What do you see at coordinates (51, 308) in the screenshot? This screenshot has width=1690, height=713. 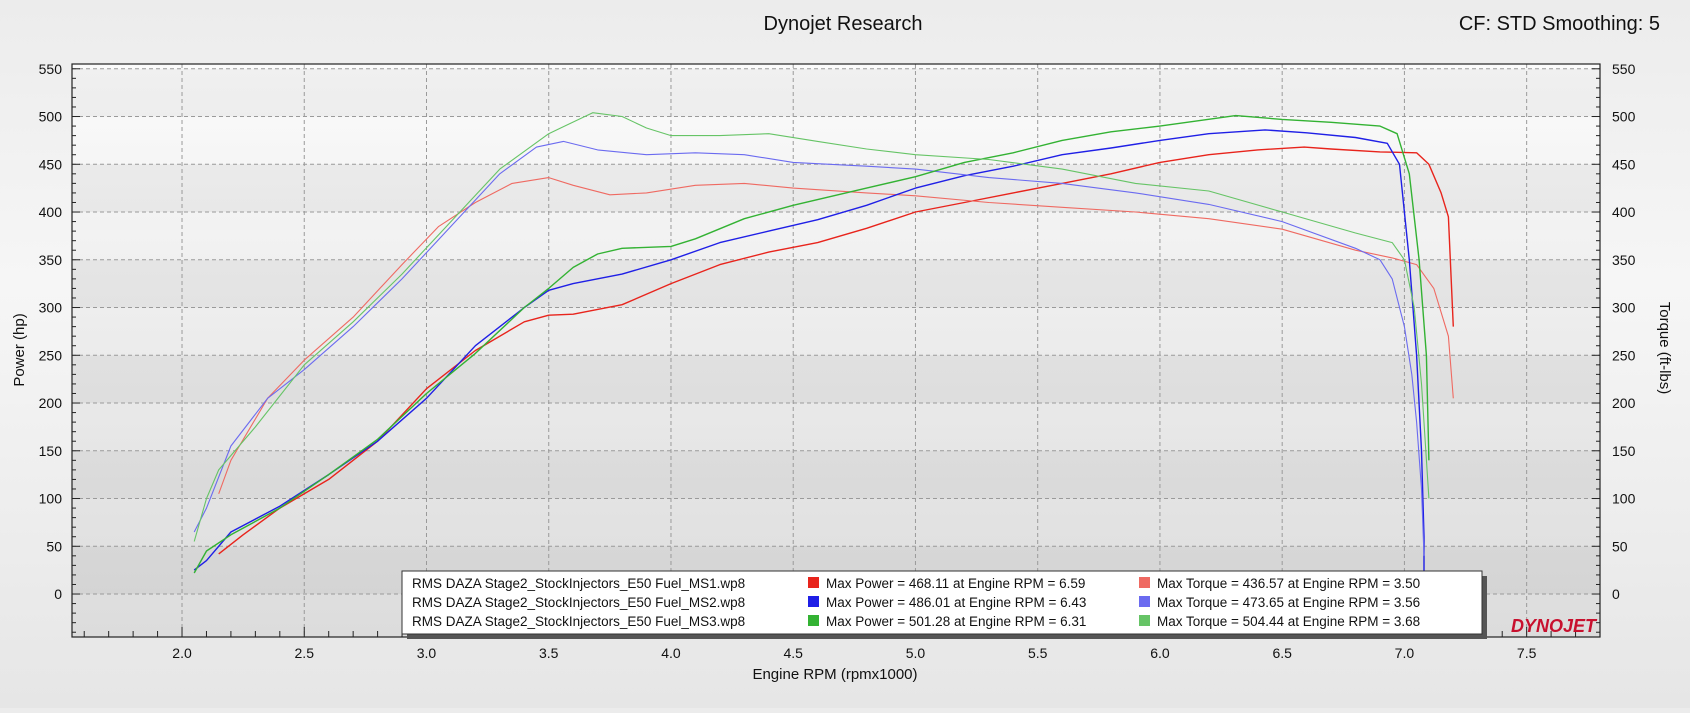 I see `y-tick-label-left: 300` at bounding box center [51, 308].